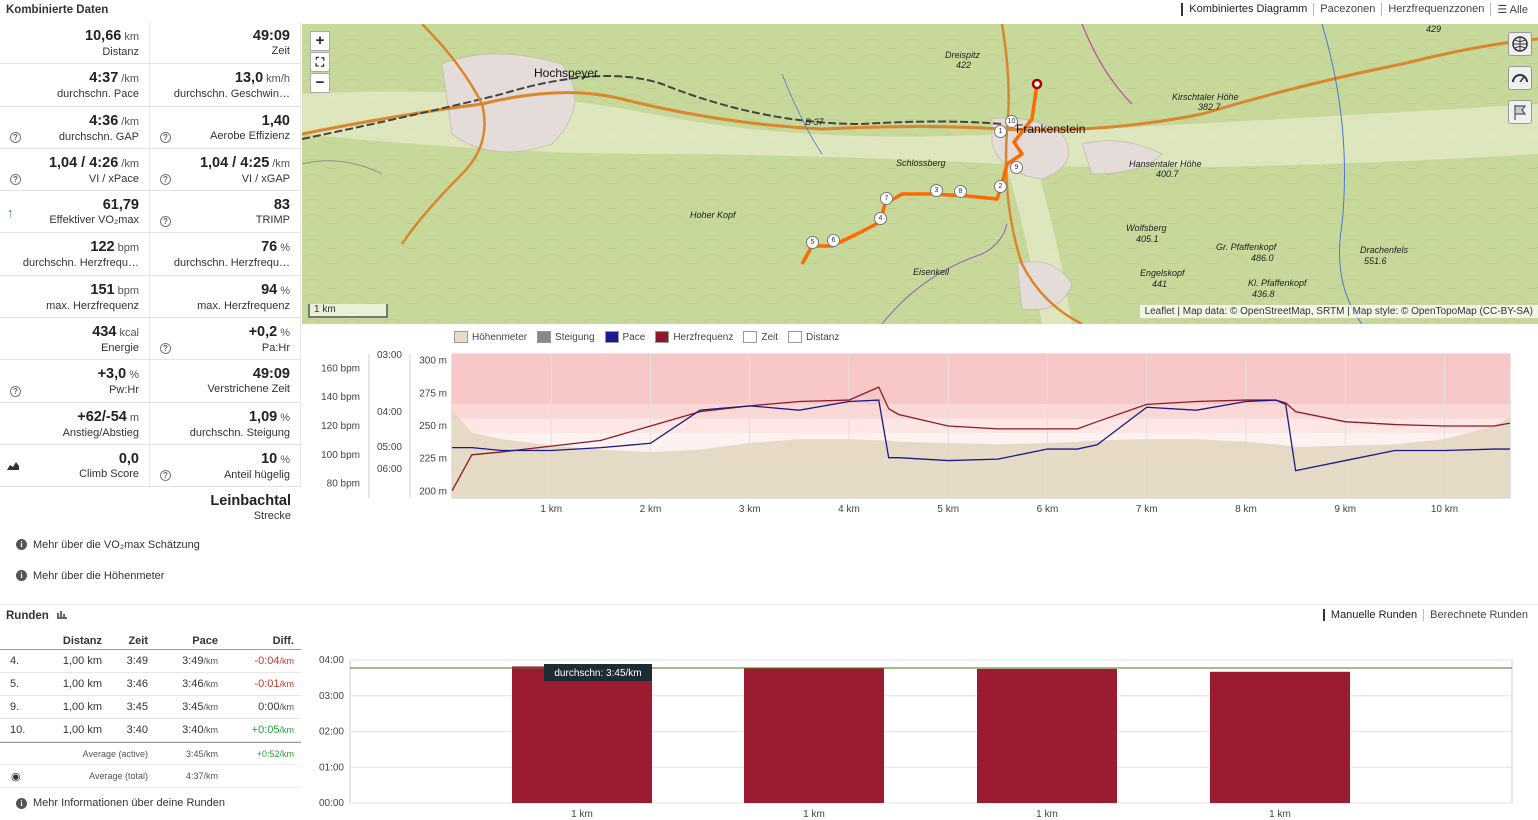 The image size is (1538, 820). I want to click on route-marker: 8, so click(960, 191).